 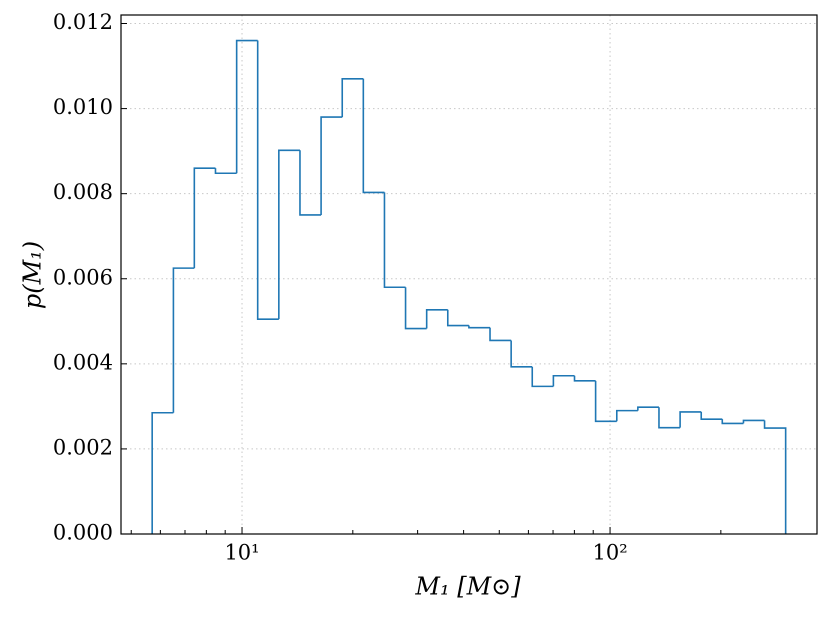 What do you see at coordinates (83, 533) in the screenshot?
I see `y-tick-label: 0.000` at bounding box center [83, 533].